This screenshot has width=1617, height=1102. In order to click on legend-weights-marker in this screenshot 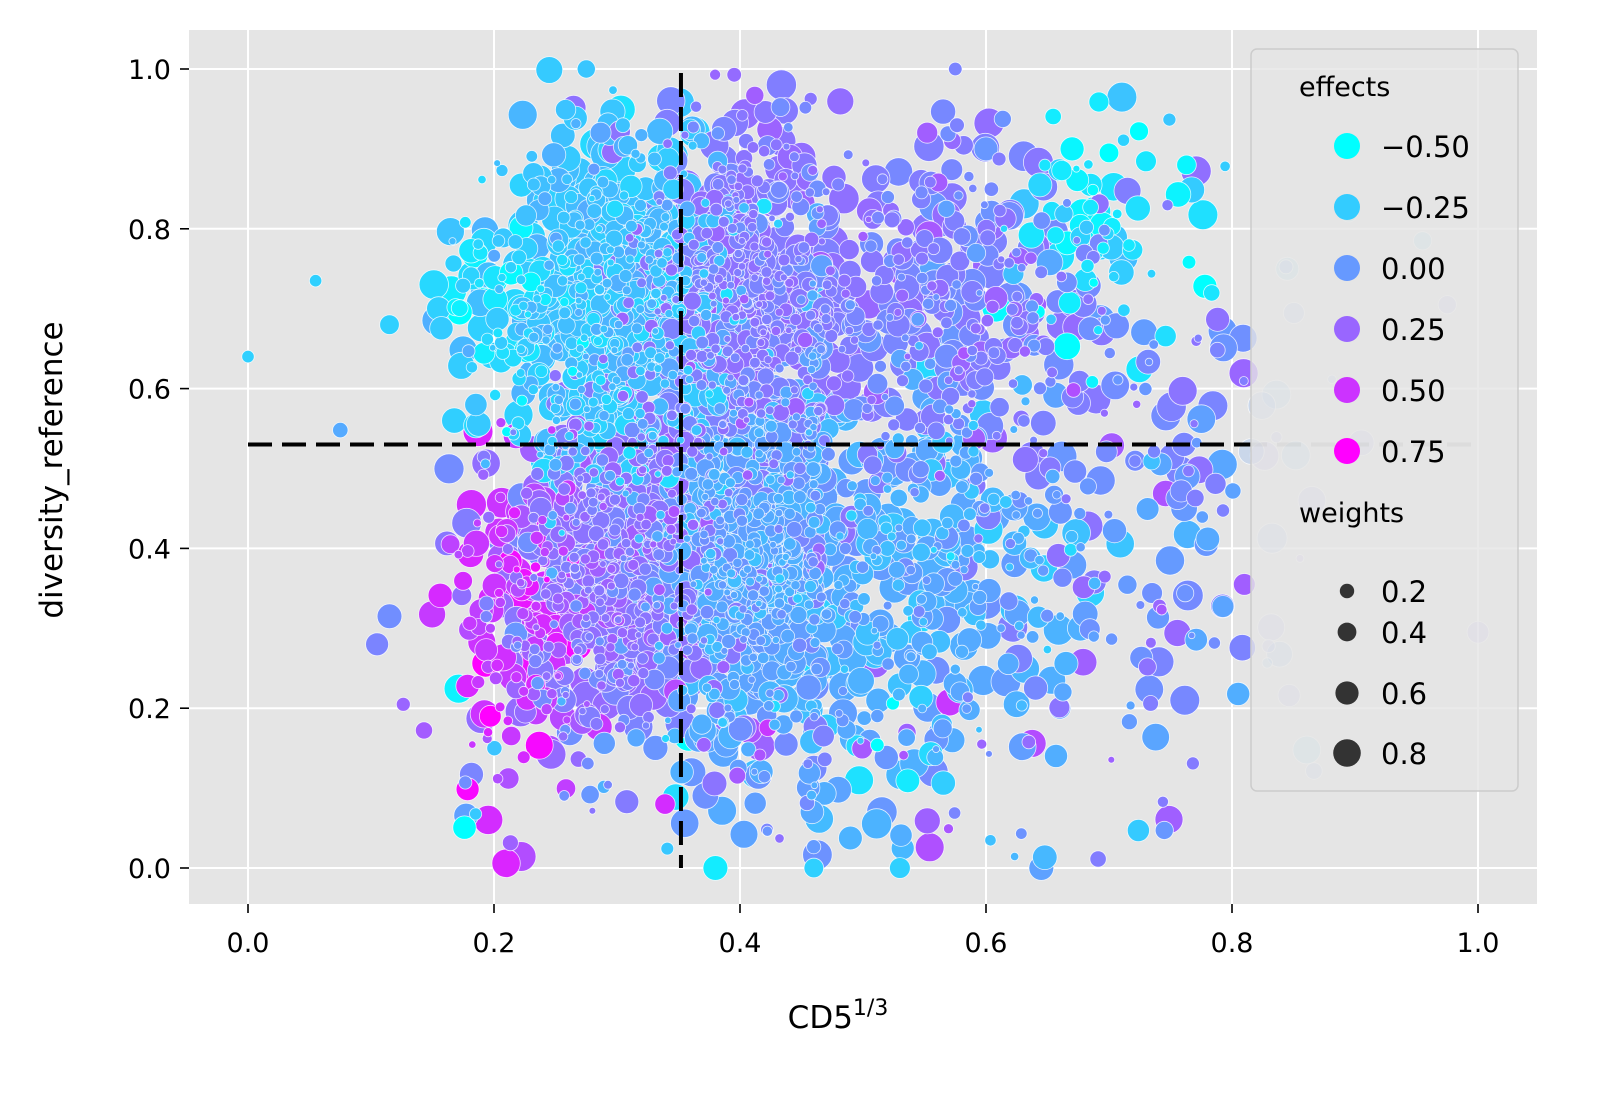, I will do `click(1347, 693)`.